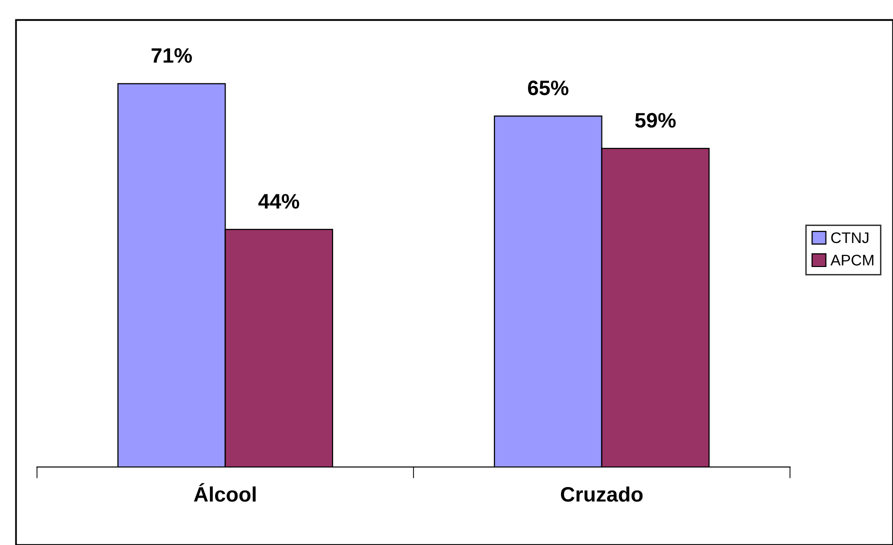 This screenshot has height=545, width=893. Describe the element at coordinates (601, 494) in the screenshot. I see `x-tick-label: Cruzado` at that location.